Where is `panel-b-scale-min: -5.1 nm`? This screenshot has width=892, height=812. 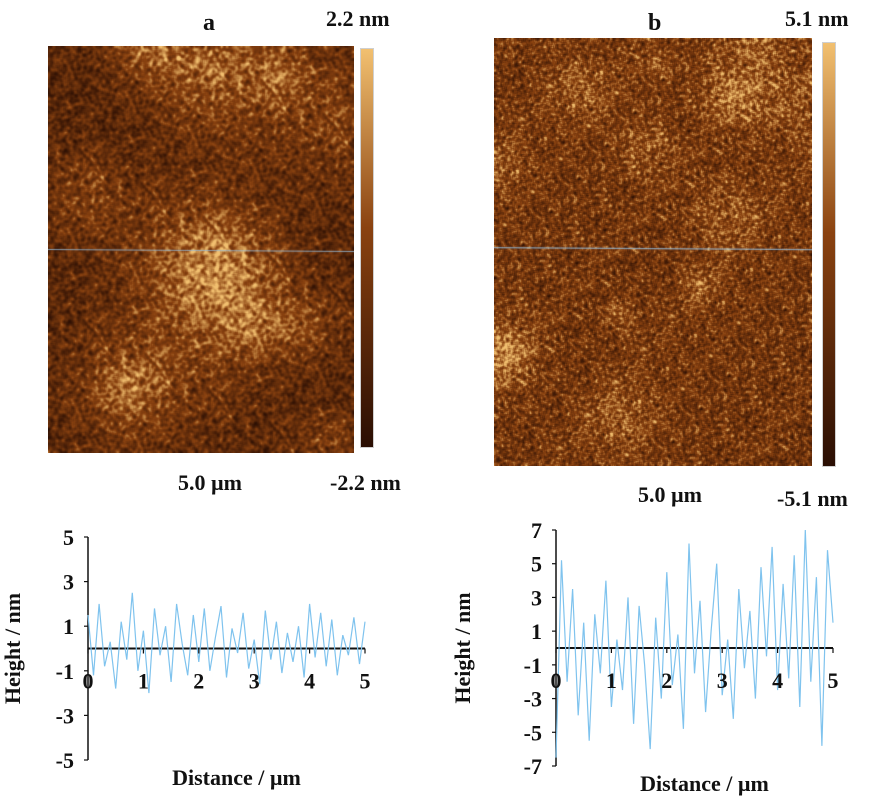
panel-b-scale-min: -5.1 nm is located at coordinates (812, 498).